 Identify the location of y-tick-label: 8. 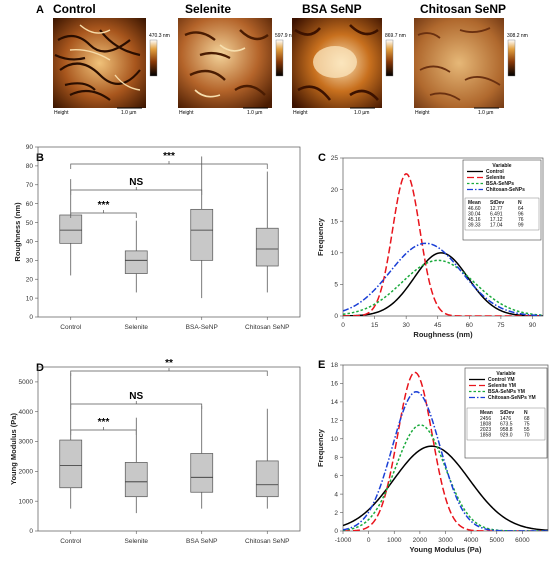
(336, 457).